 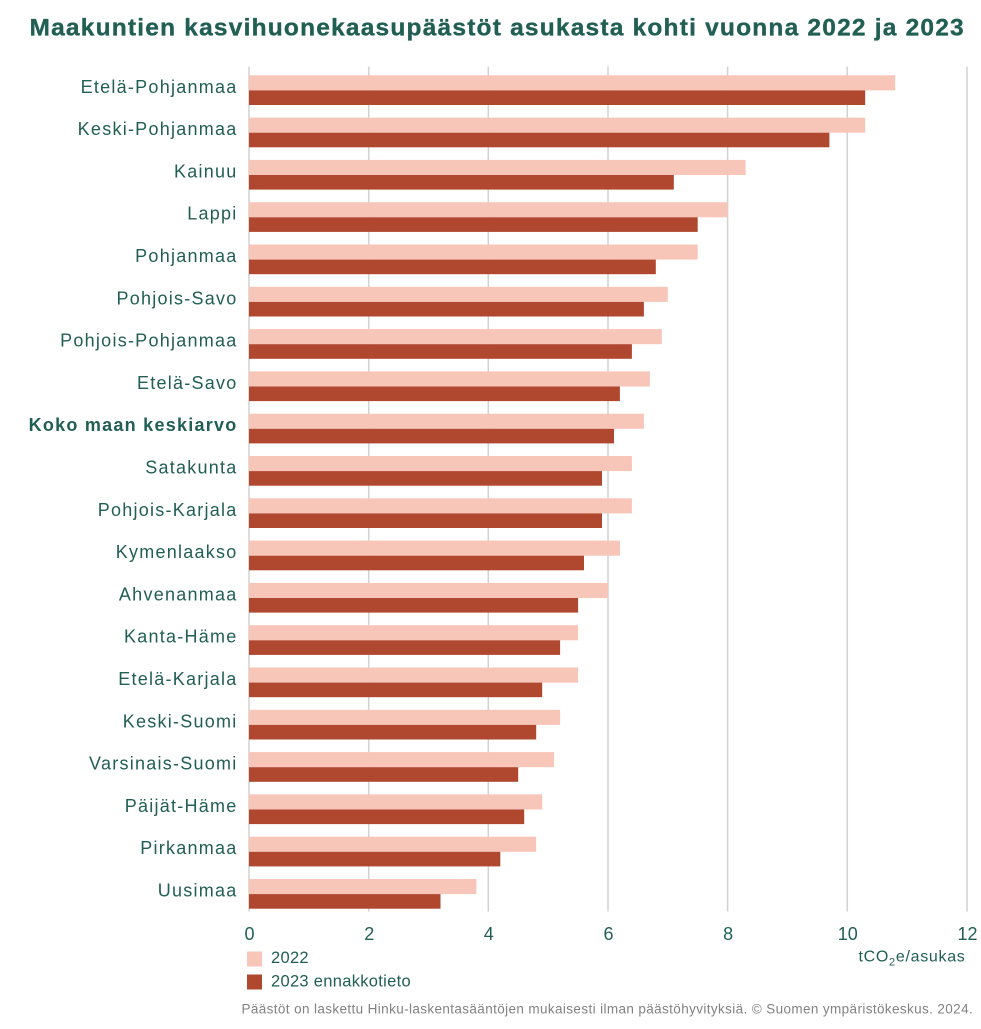 What do you see at coordinates (728, 934) in the screenshot?
I see `svg-text: 8` at bounding box center [728, 934].